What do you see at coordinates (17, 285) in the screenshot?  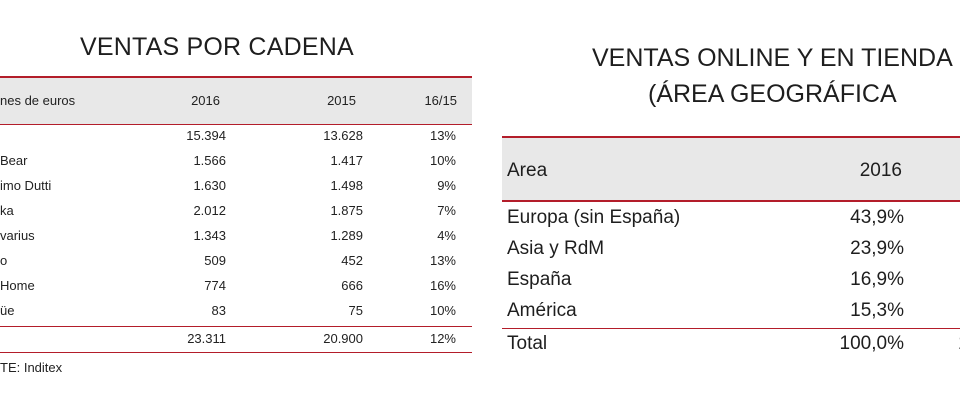 I see `row-name: Home` at bounding box center [17, 285].